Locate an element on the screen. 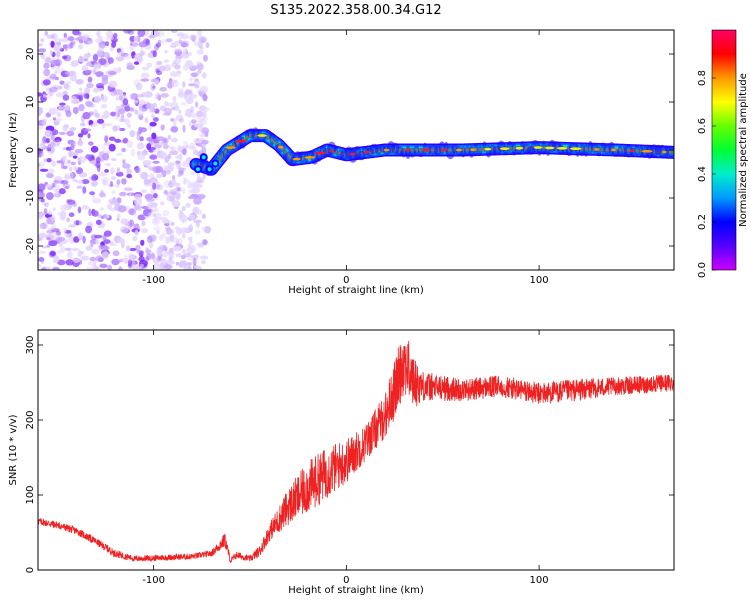  snr-xlabel: Height of straight line (km) is located at coordinates (356, 590).